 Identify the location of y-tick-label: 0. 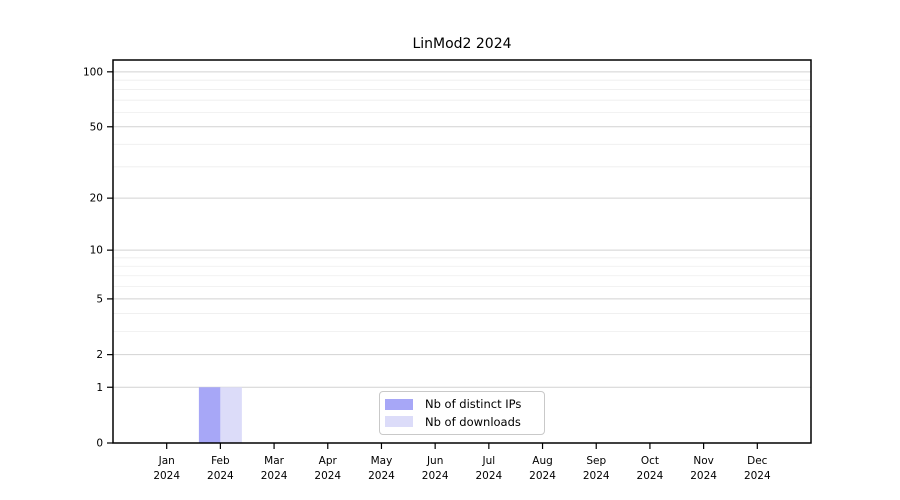
(99, 444).